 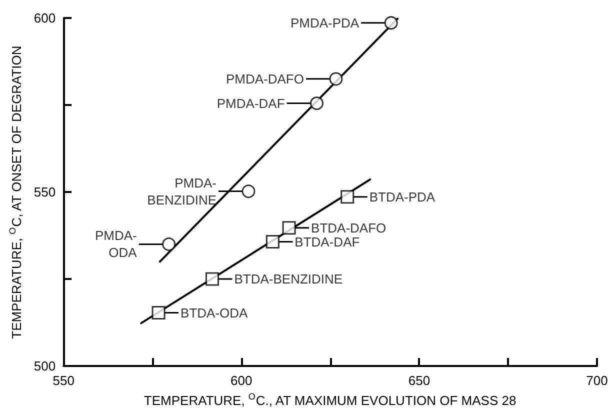 I want to click on annotation: BTDA-DAF, so click(x=327, y=242).